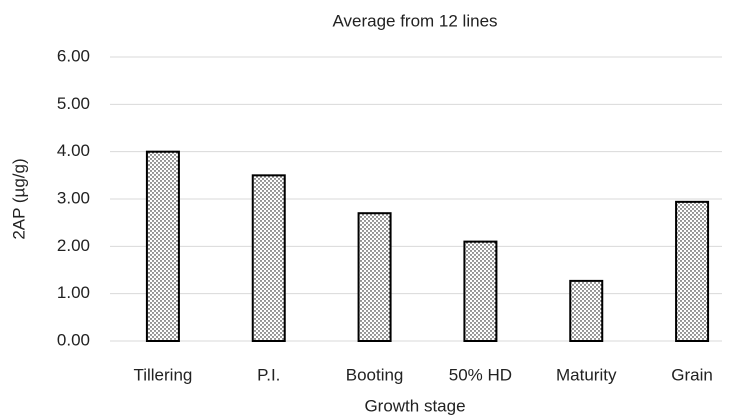 The image size is (733, 417). I want to click on y-tick-label: 1.00, so click(73, 292).